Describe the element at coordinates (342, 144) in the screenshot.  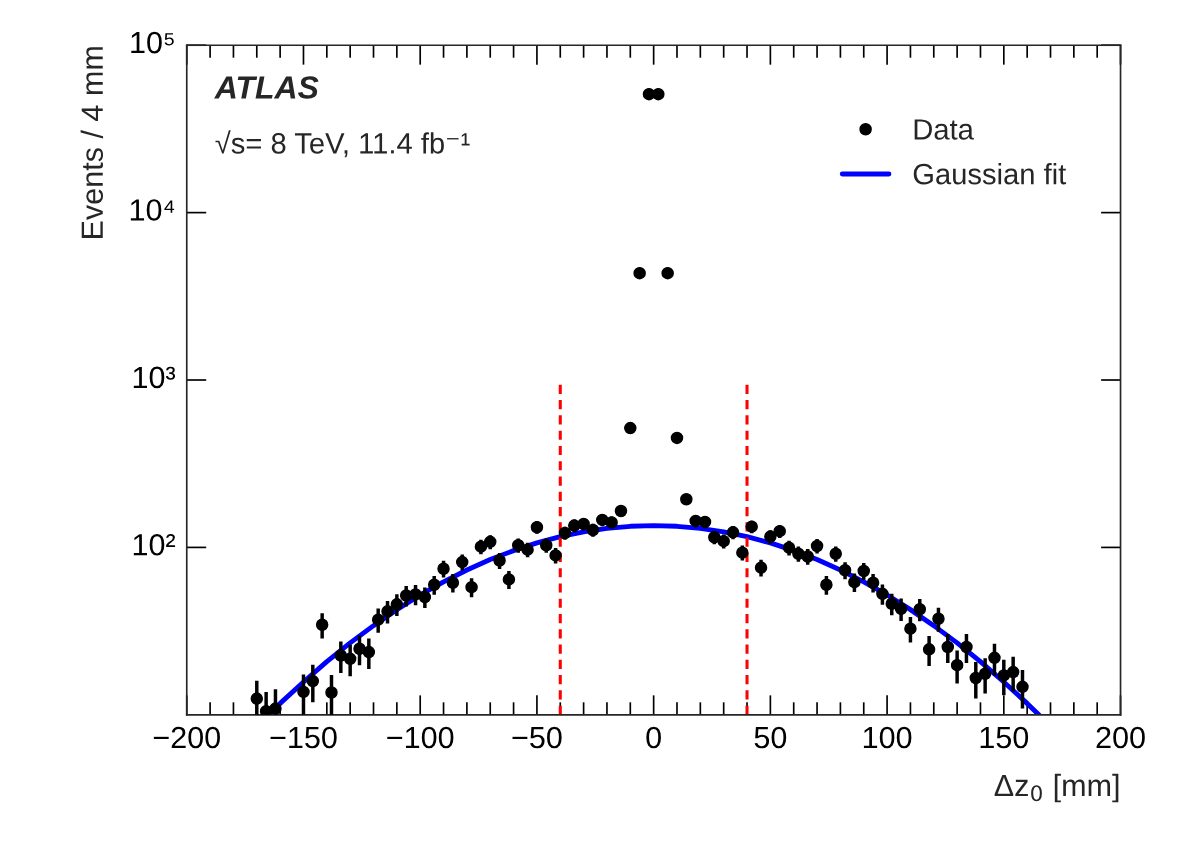
I see `annotation: √s= 8 TeV, 11.4 fb⁻¹` at that location.